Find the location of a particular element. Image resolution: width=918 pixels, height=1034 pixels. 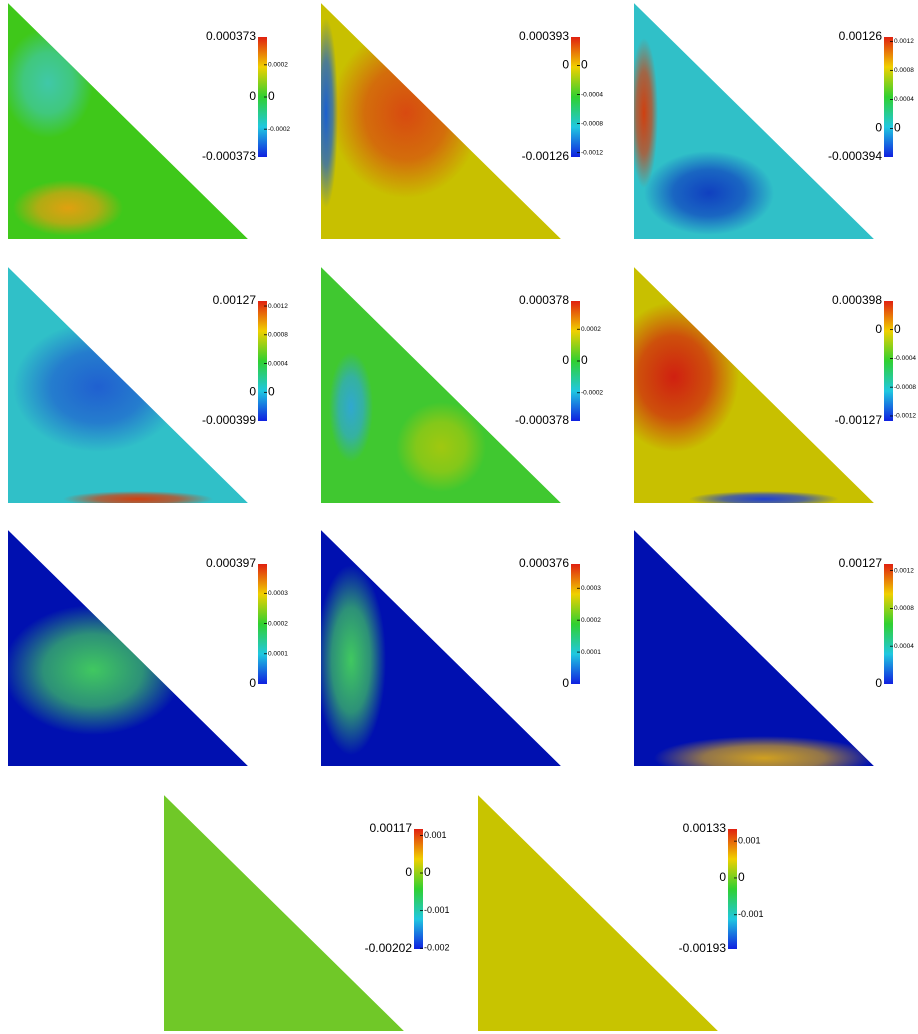

colorbar-min: -0.00127 is located at coordinates (859, 420).